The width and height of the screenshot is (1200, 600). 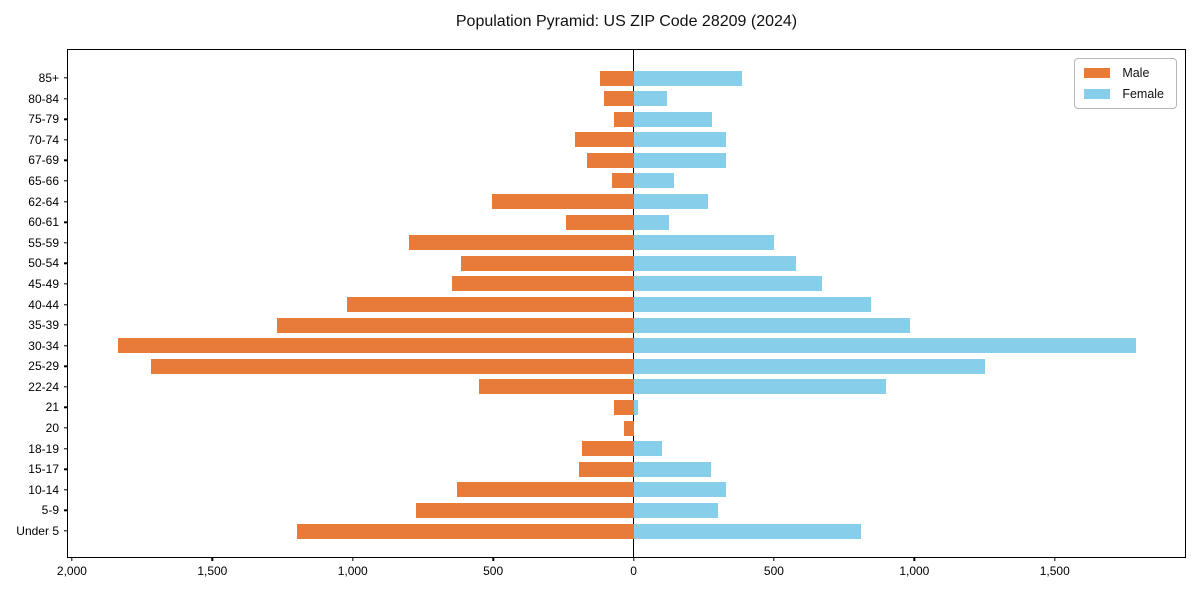 What do you see at coordinates (43, 180) in the screenshot?
I see `y-tick-label-65-66: 65-66` at bounding box center [43, 180].